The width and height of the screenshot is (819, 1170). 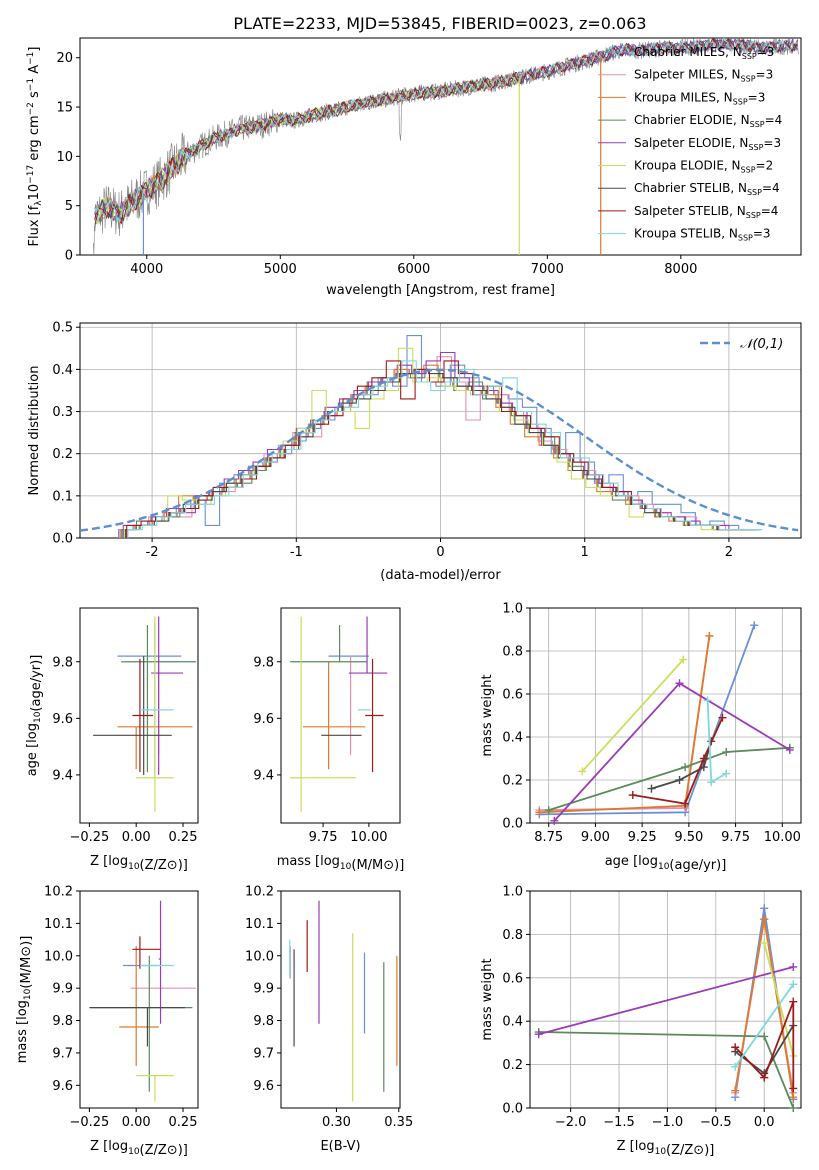 I want to click on y-tick-label: 20, so click(x=64, y=58).